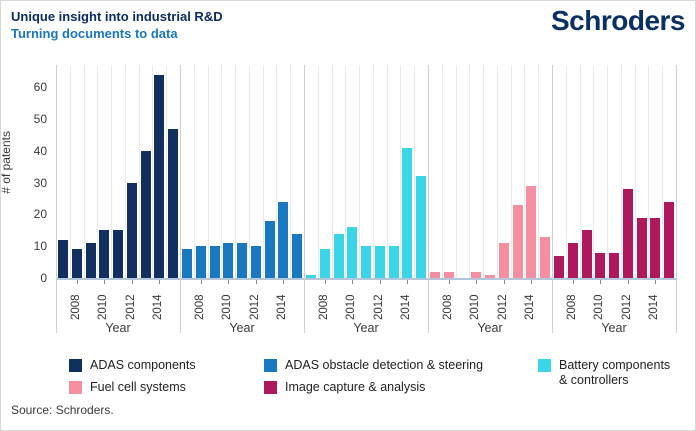 The width and height of the screenshot is (696, 431). Describe the element at coordinates (311, 276) in the screenshot. I see `bar-2-2007` at that location.